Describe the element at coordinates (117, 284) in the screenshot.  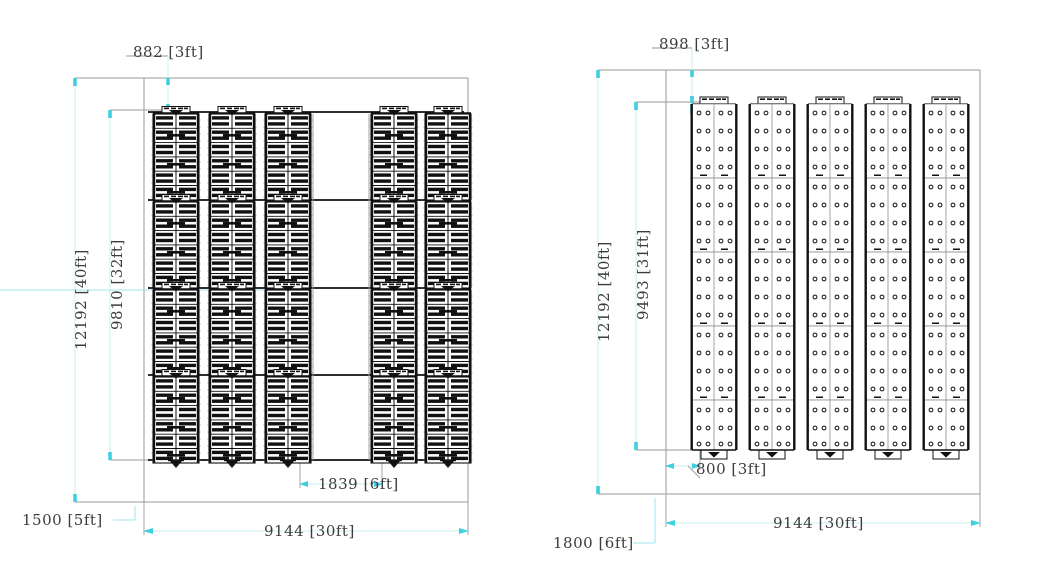
I see `left-dim-inner-height-label: 9810 [32ft]` at that location.